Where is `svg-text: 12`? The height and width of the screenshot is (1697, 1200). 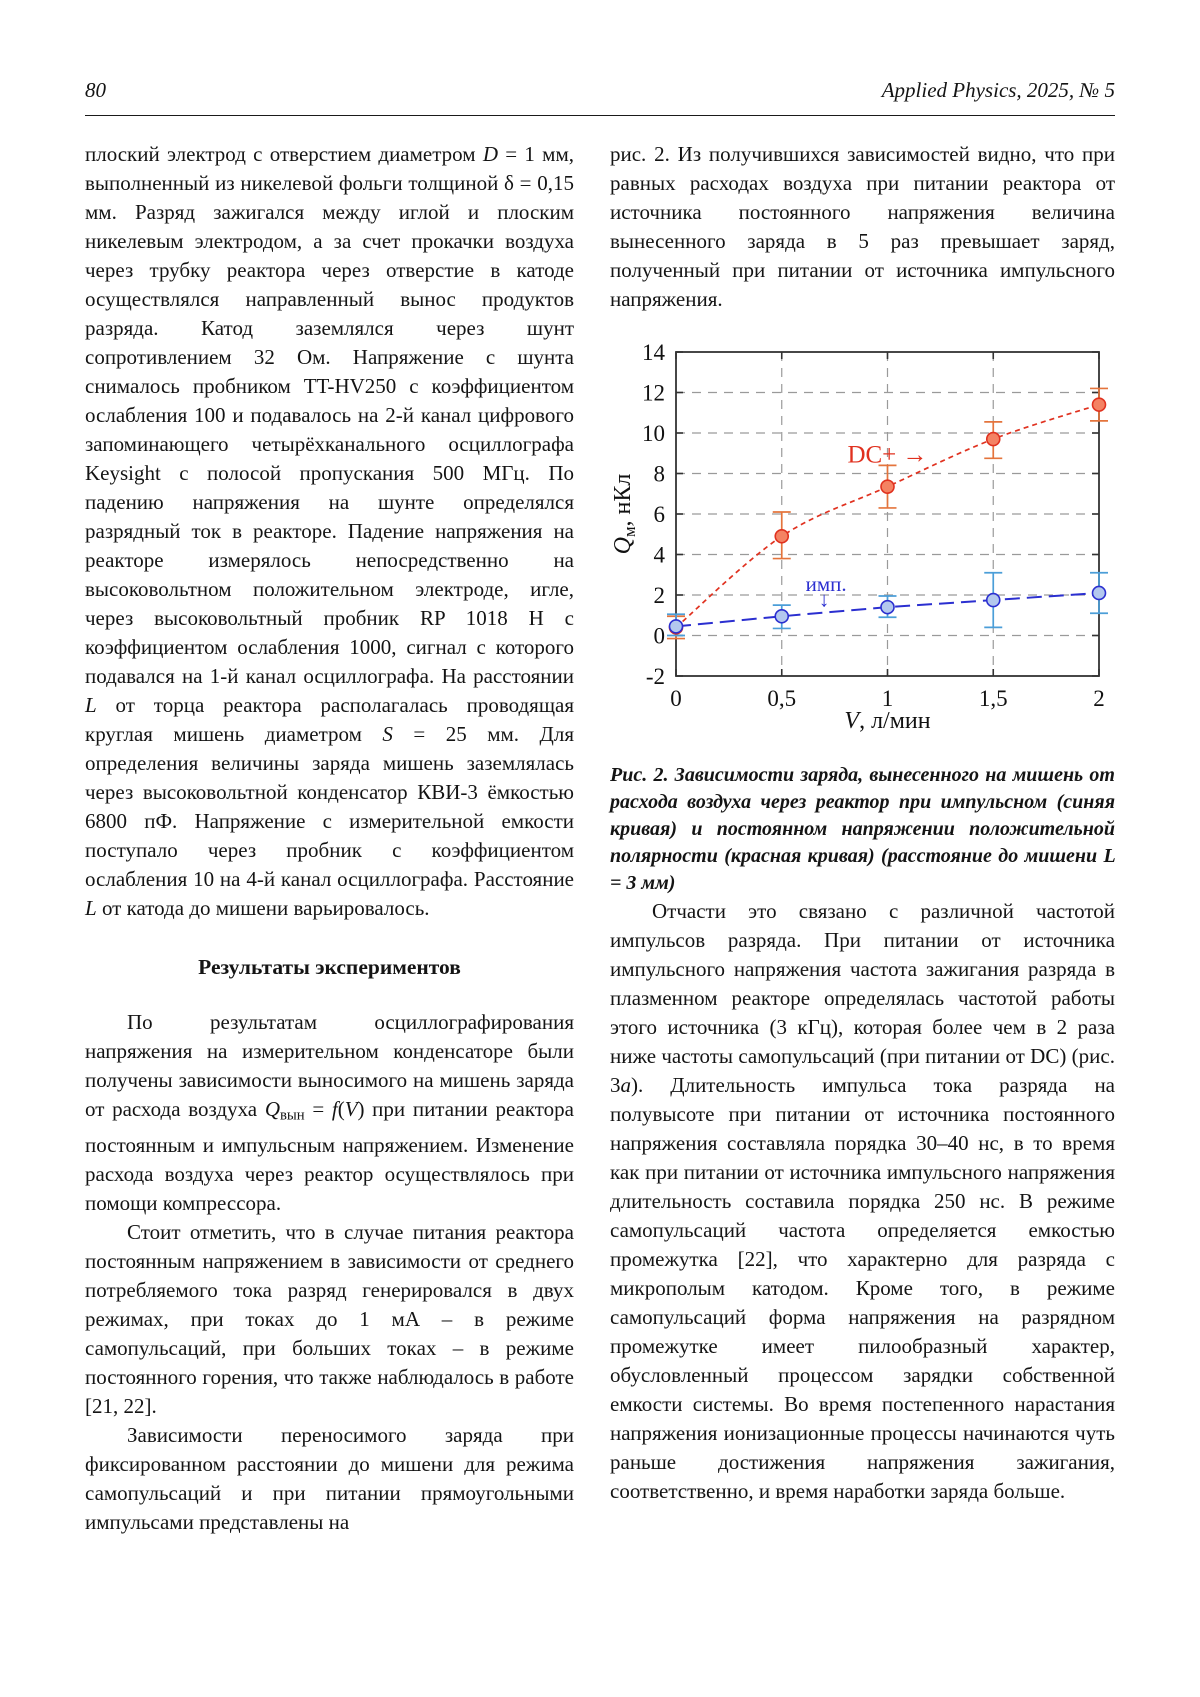
svg-text: 12 is located at coordinates (653, 393).